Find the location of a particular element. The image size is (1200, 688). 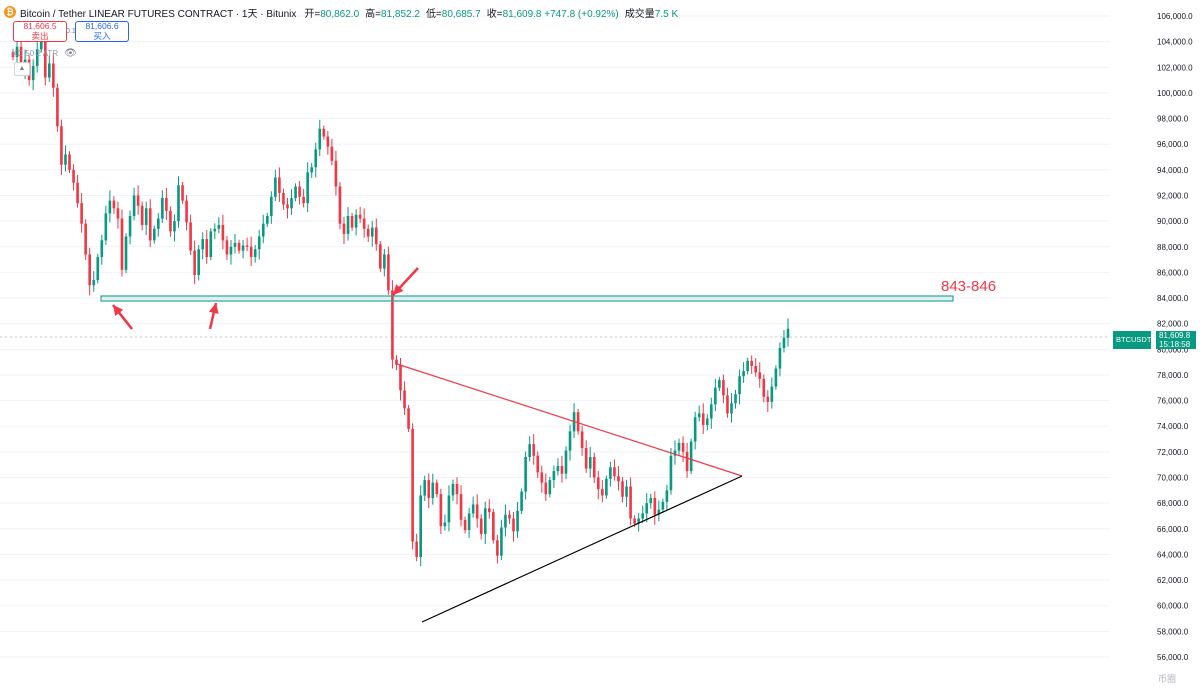

indicator-legend: KC 50 2 ATR 👁 is located at coordinates (44, 53).